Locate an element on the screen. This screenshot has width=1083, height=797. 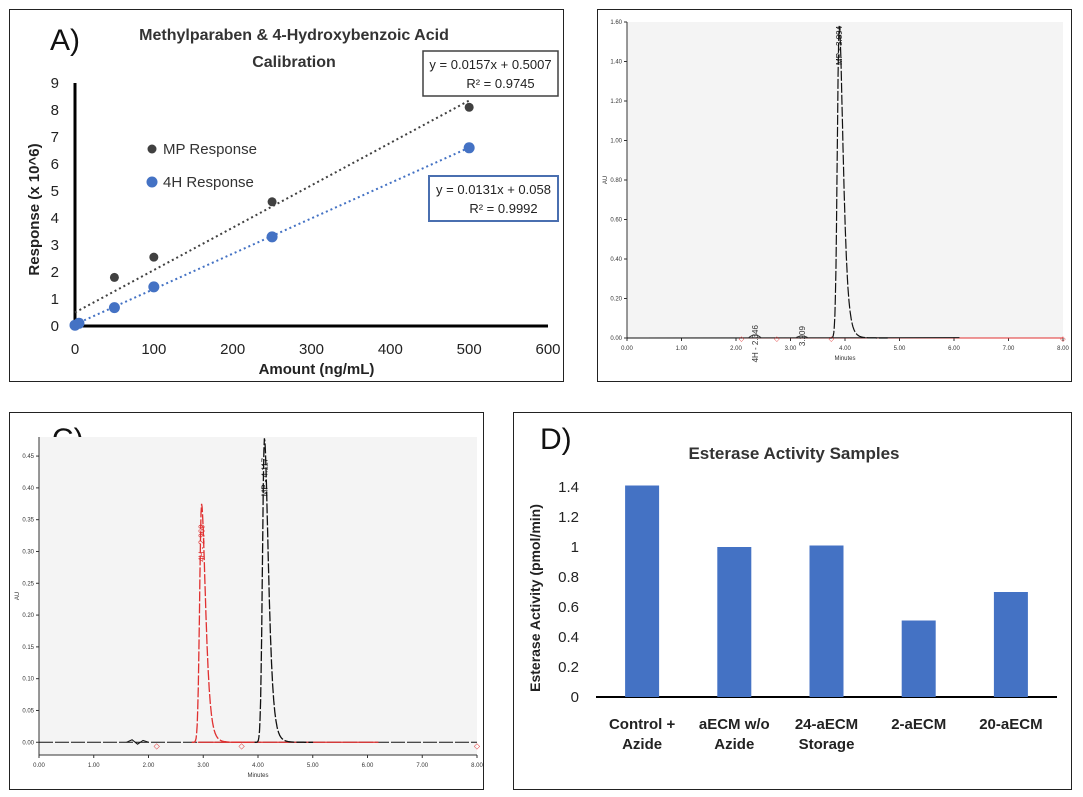
4h-peak-trace is located at coordinates (221, 623).